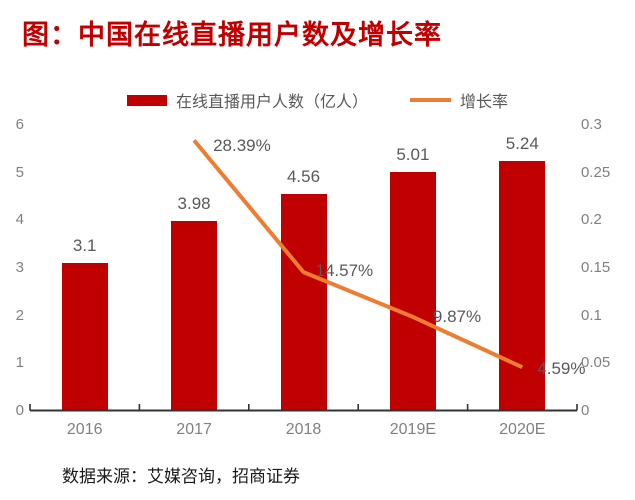 The image size is (635, 500). I want to click on line-value-label: 4.59%, so click(561, 369).